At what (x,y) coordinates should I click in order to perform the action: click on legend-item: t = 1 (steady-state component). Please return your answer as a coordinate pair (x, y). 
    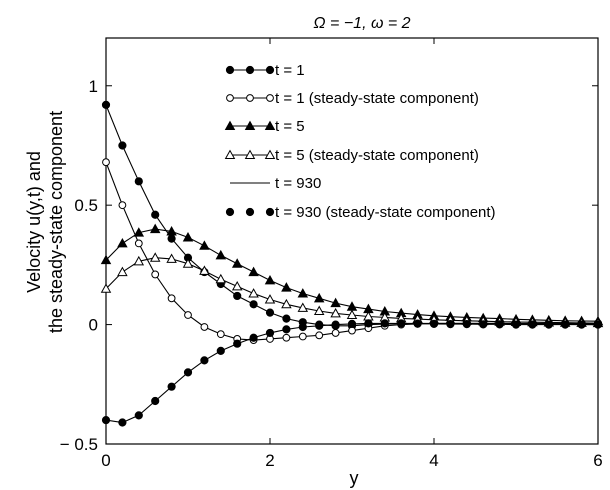
    Looking at the image, I should click on (352, 98).